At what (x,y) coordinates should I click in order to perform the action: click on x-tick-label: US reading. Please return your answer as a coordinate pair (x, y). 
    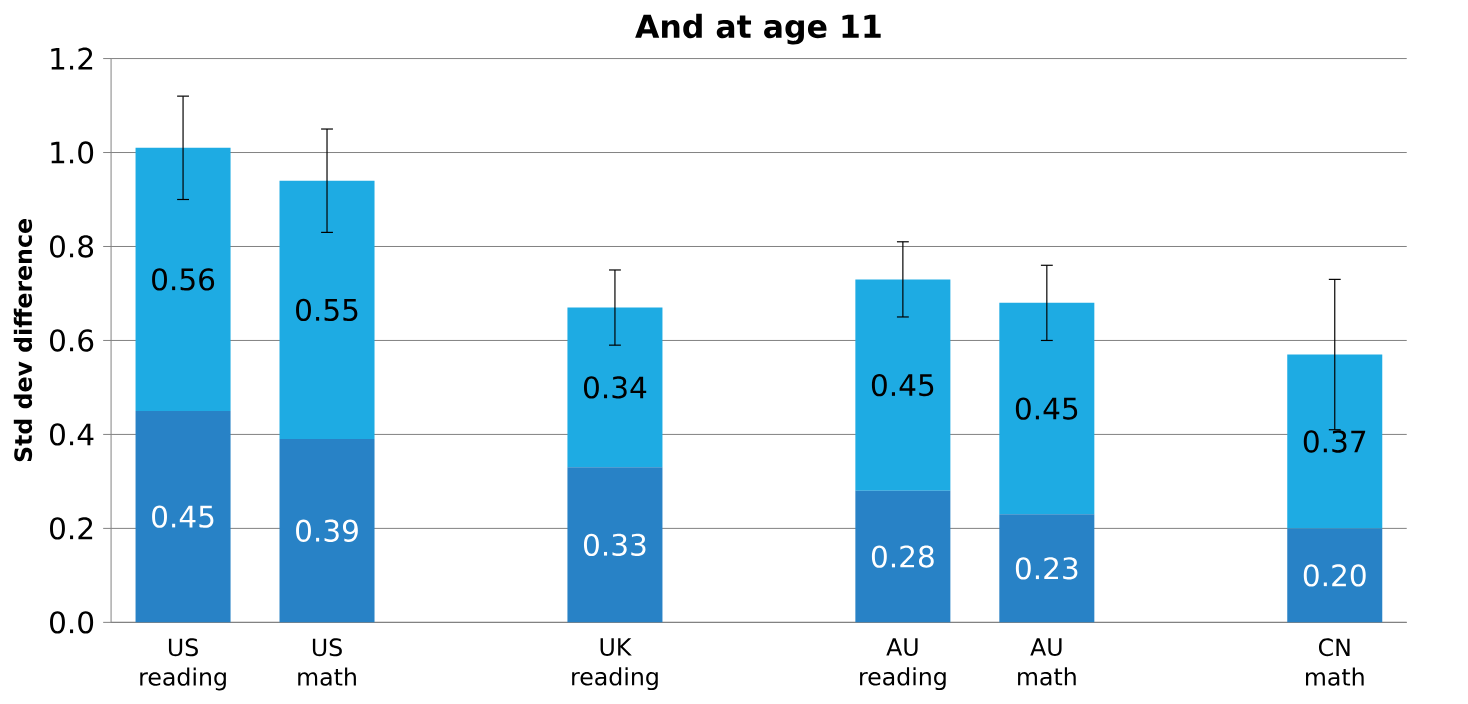
    Looking at the image, I should click on (183, 664).